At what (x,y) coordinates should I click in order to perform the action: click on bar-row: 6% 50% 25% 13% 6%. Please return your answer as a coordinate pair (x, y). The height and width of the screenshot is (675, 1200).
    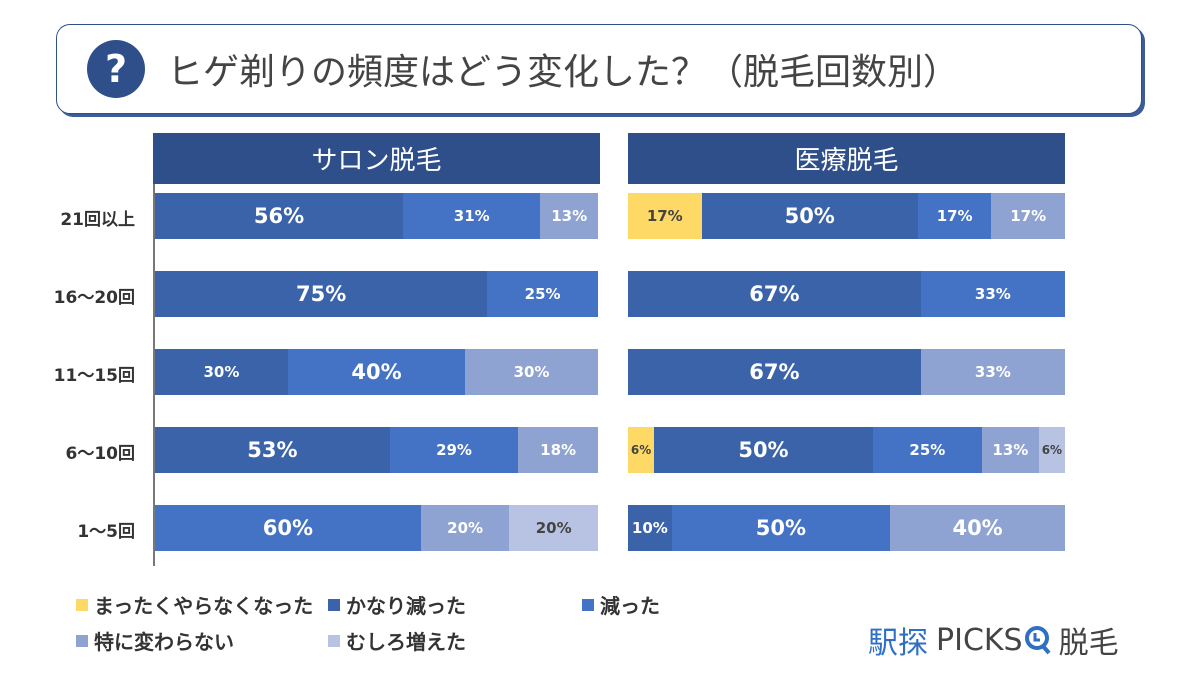
    Looking at the image, I should click on (846, 450).